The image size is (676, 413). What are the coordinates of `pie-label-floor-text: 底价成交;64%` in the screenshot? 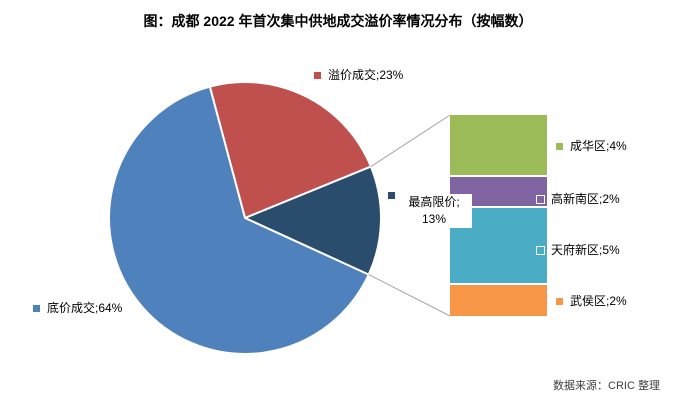 It's located at (85, 308).